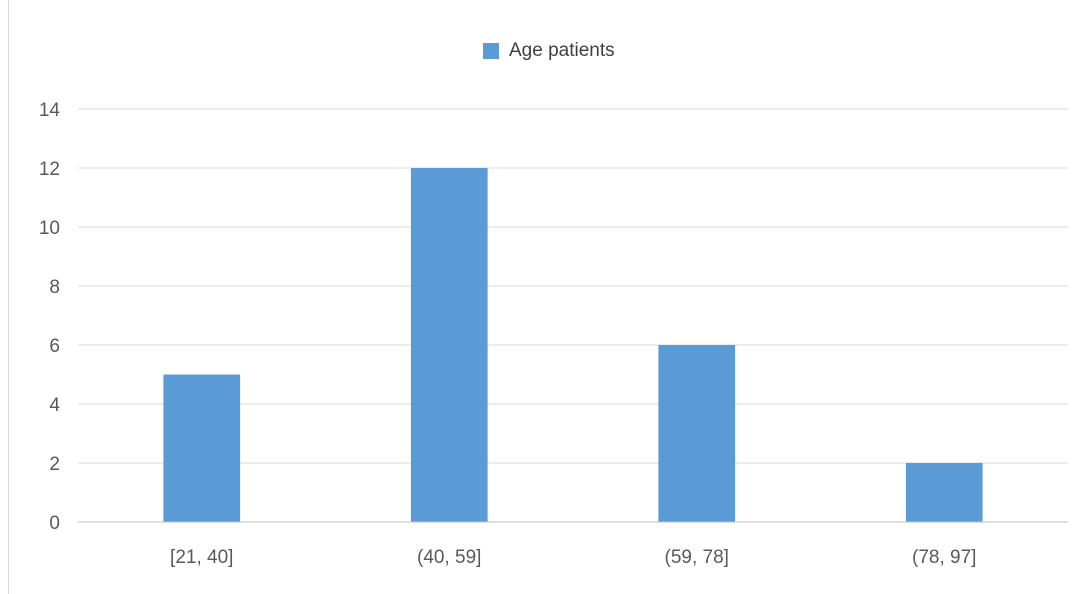 The width and height of the screenshot is (1074, 594). I want to click on x-tick-label: (78, 97], so click(944, 557).